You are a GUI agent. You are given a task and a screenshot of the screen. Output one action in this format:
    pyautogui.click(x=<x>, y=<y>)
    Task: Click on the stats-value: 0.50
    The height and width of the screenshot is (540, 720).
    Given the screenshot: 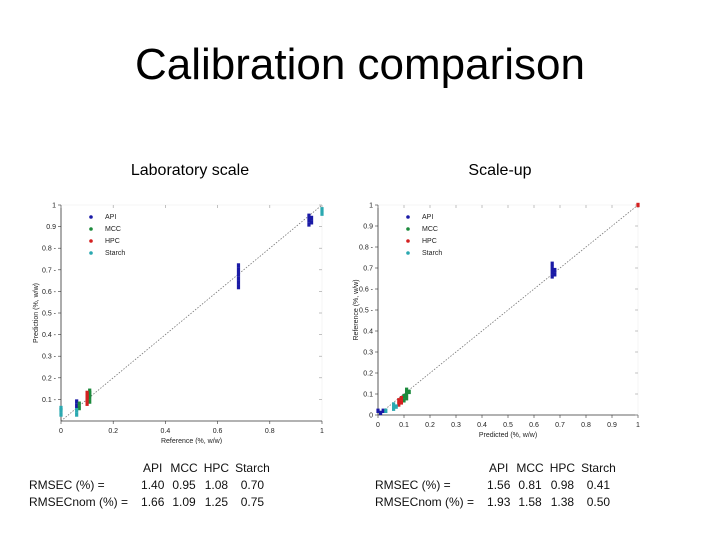 What is the action you would take?
    pyautogui.click(x=598, y=502)
    